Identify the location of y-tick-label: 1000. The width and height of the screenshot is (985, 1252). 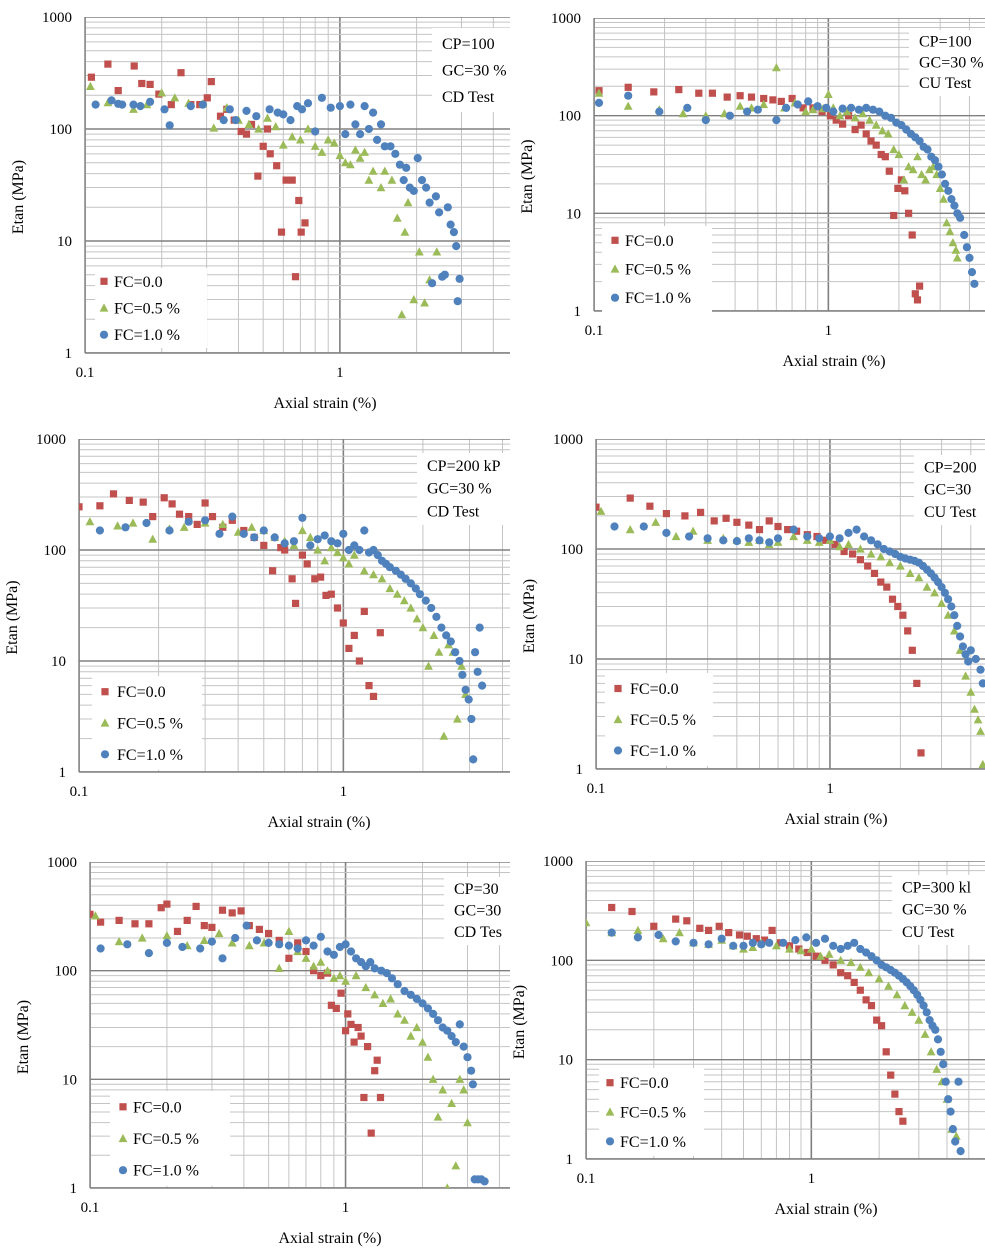
(558, 862).